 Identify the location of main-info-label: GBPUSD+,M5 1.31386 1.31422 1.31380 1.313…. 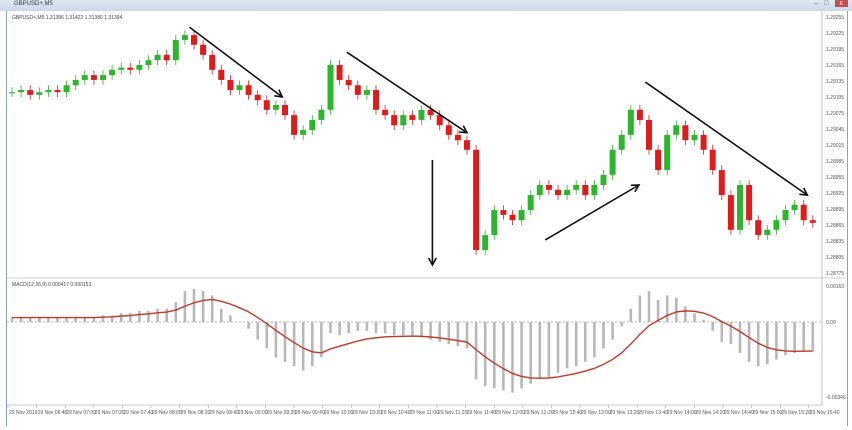
(67, 18).